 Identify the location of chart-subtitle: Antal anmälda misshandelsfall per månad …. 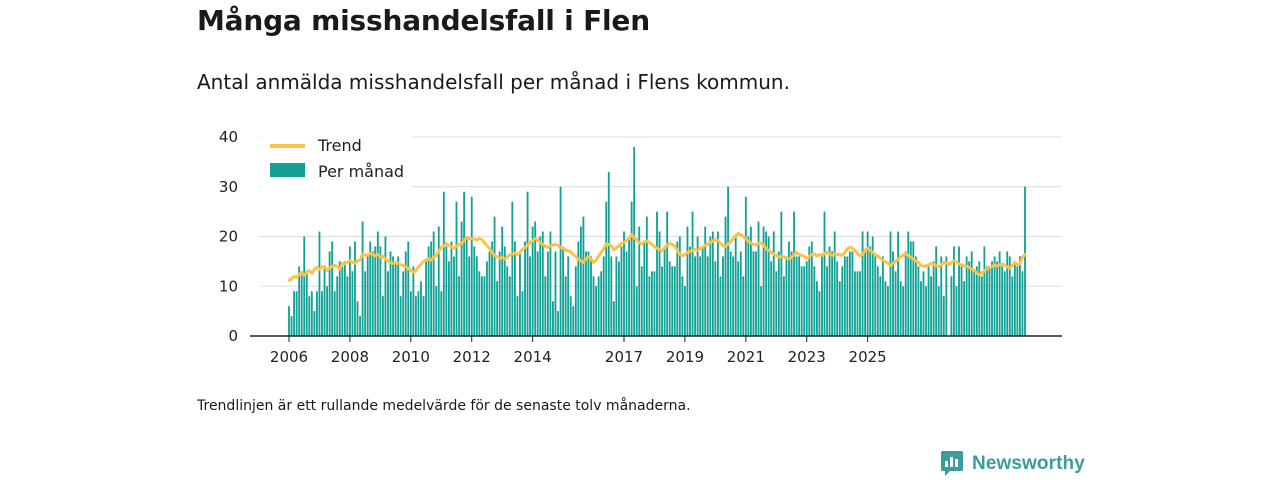
(493, 82).